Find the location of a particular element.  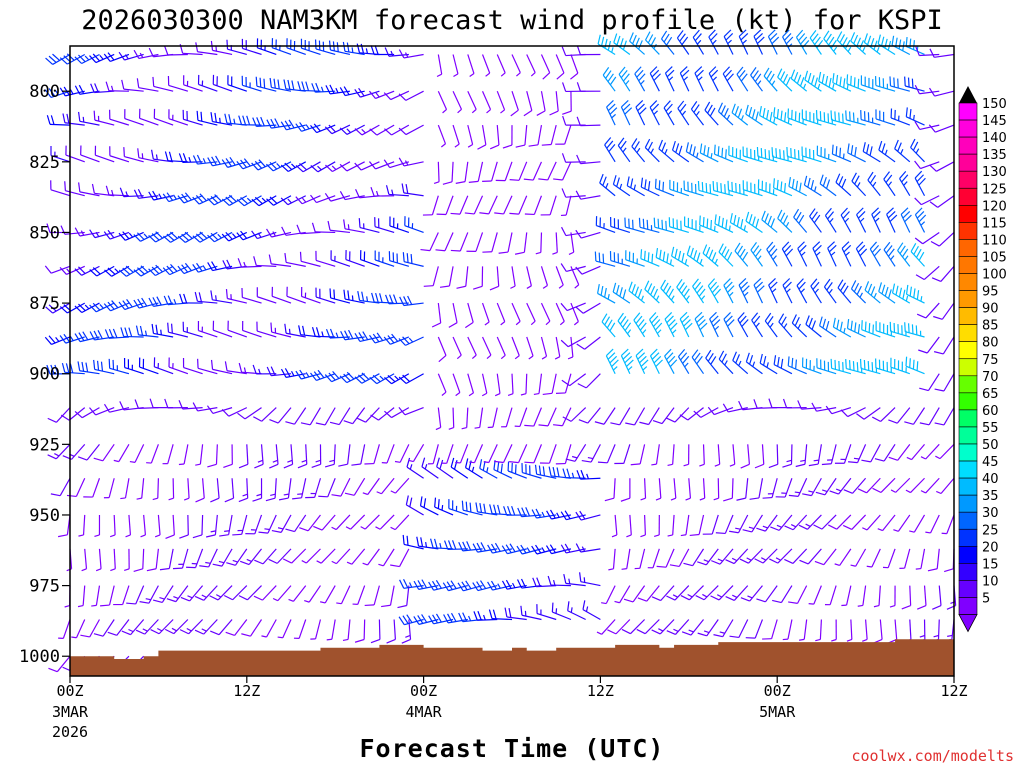

colorbar-swatch is located at coordinates (968, 606).